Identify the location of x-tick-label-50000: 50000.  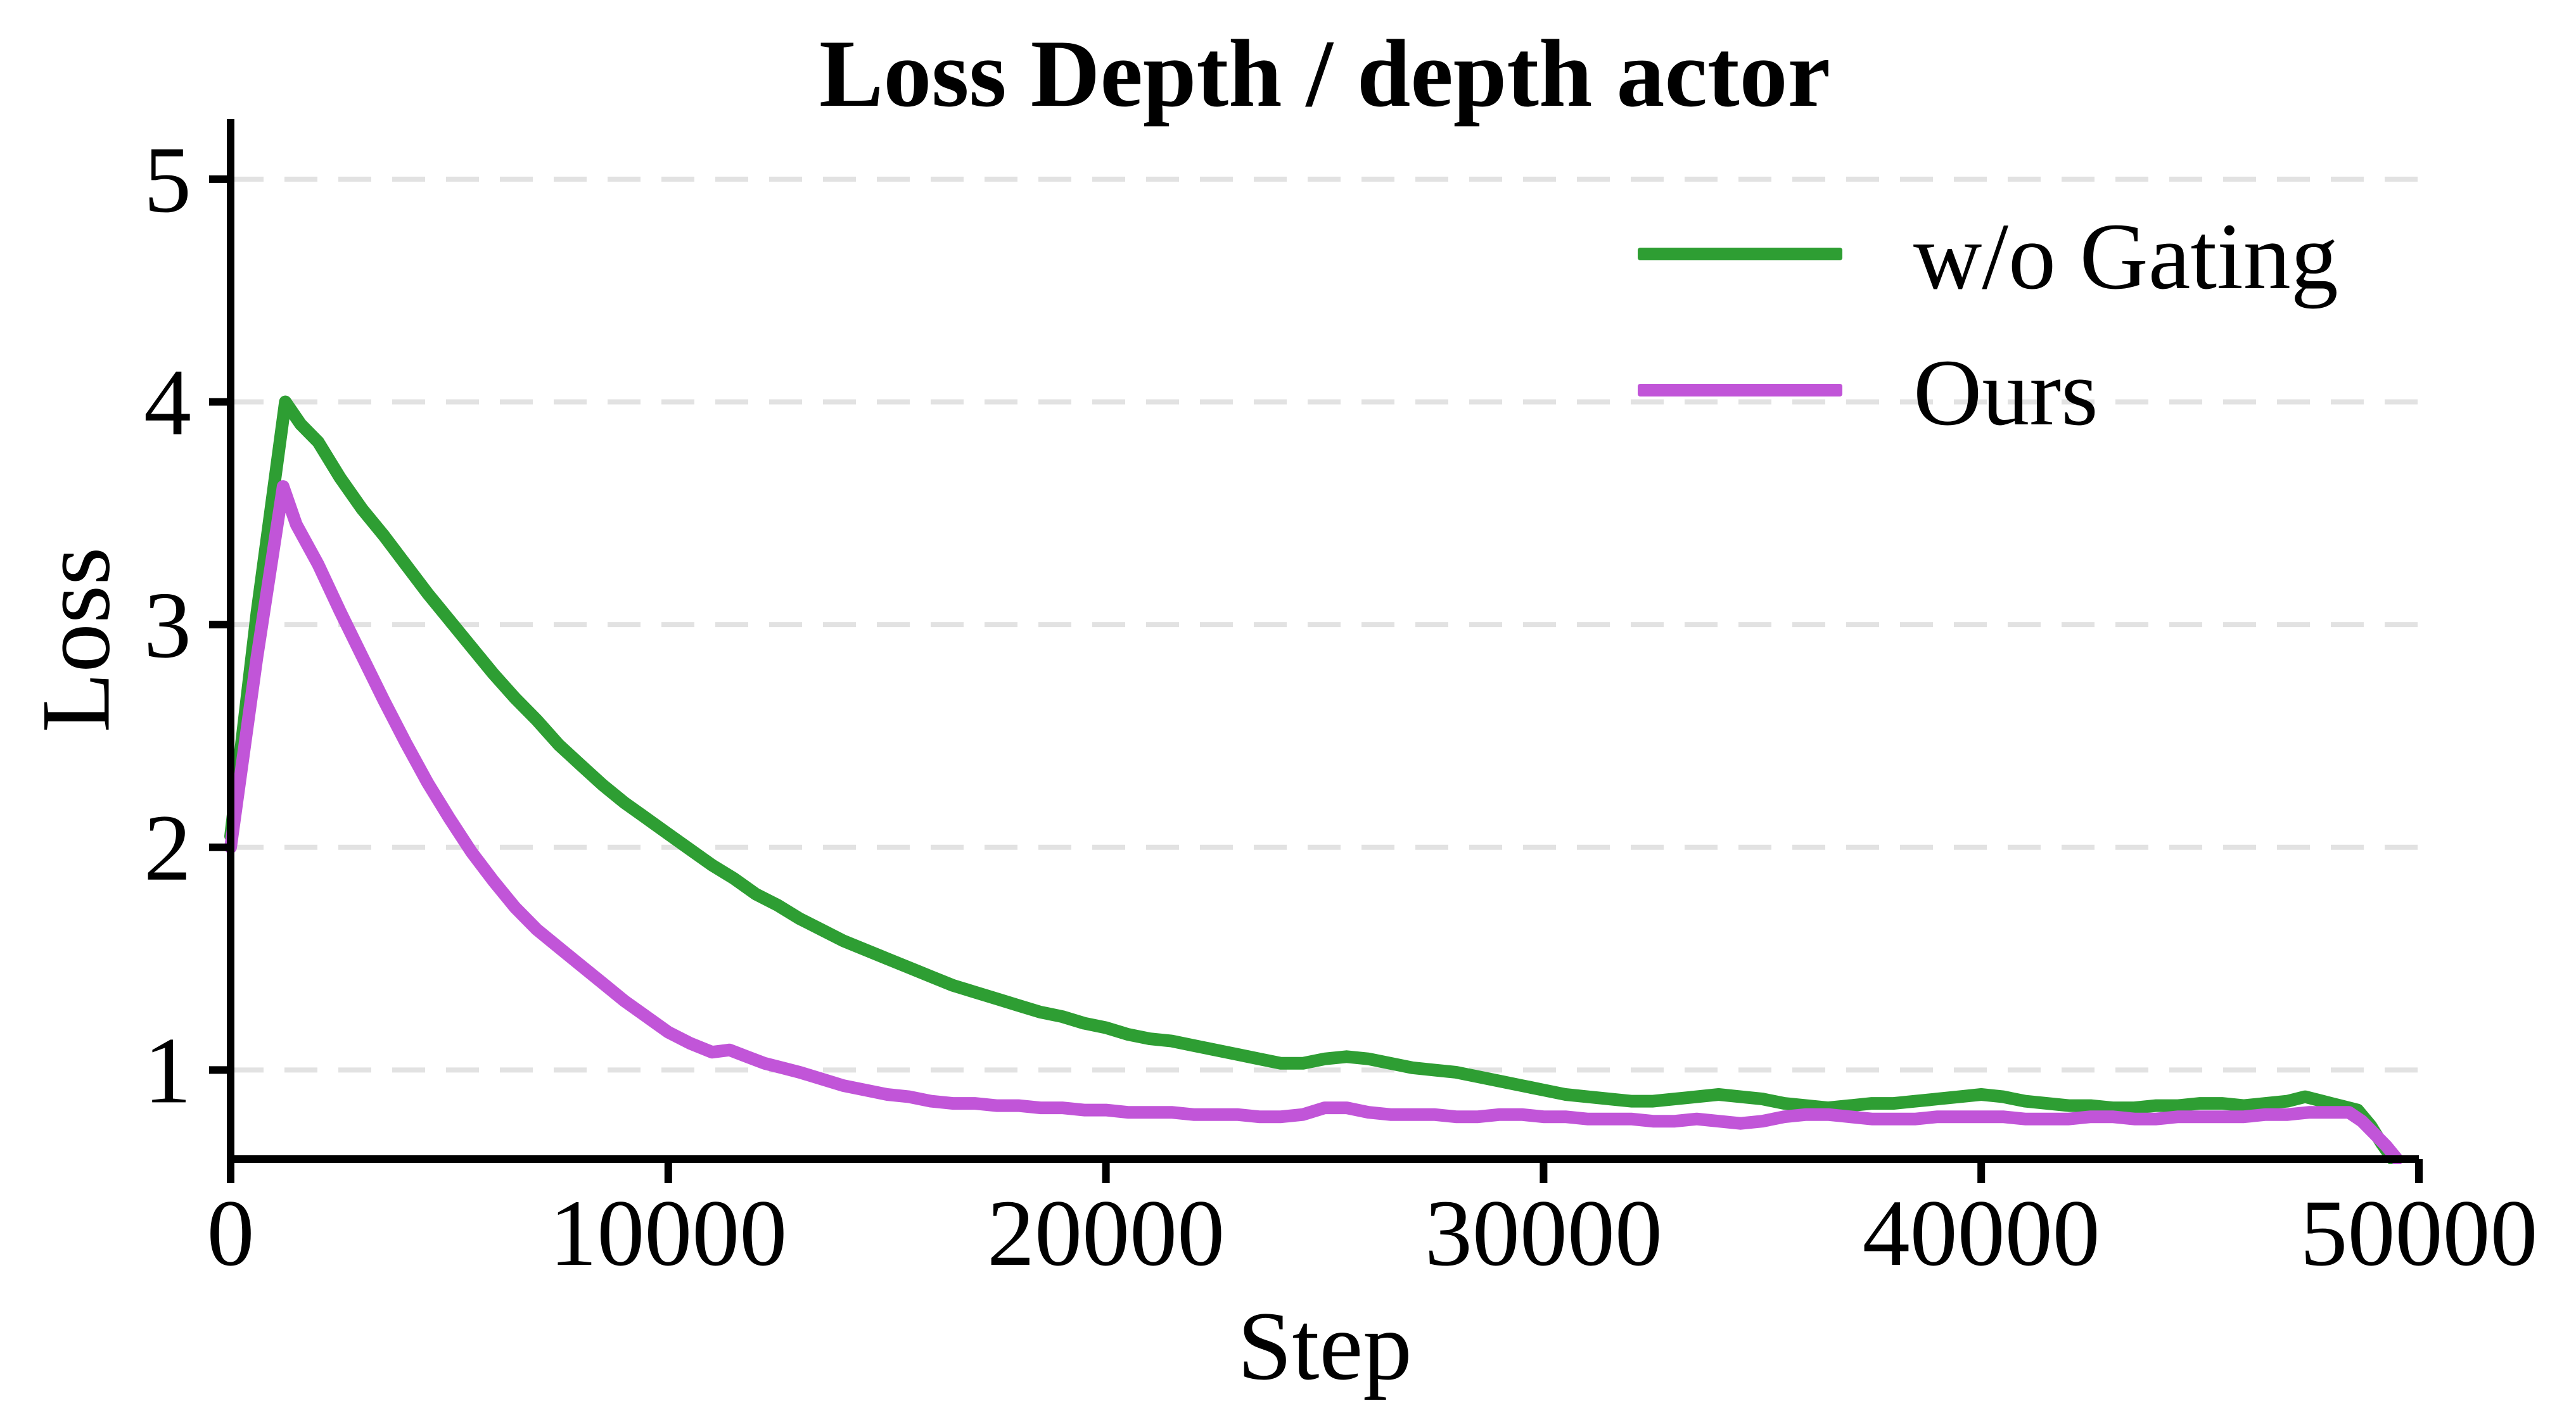
(2419, 1233).